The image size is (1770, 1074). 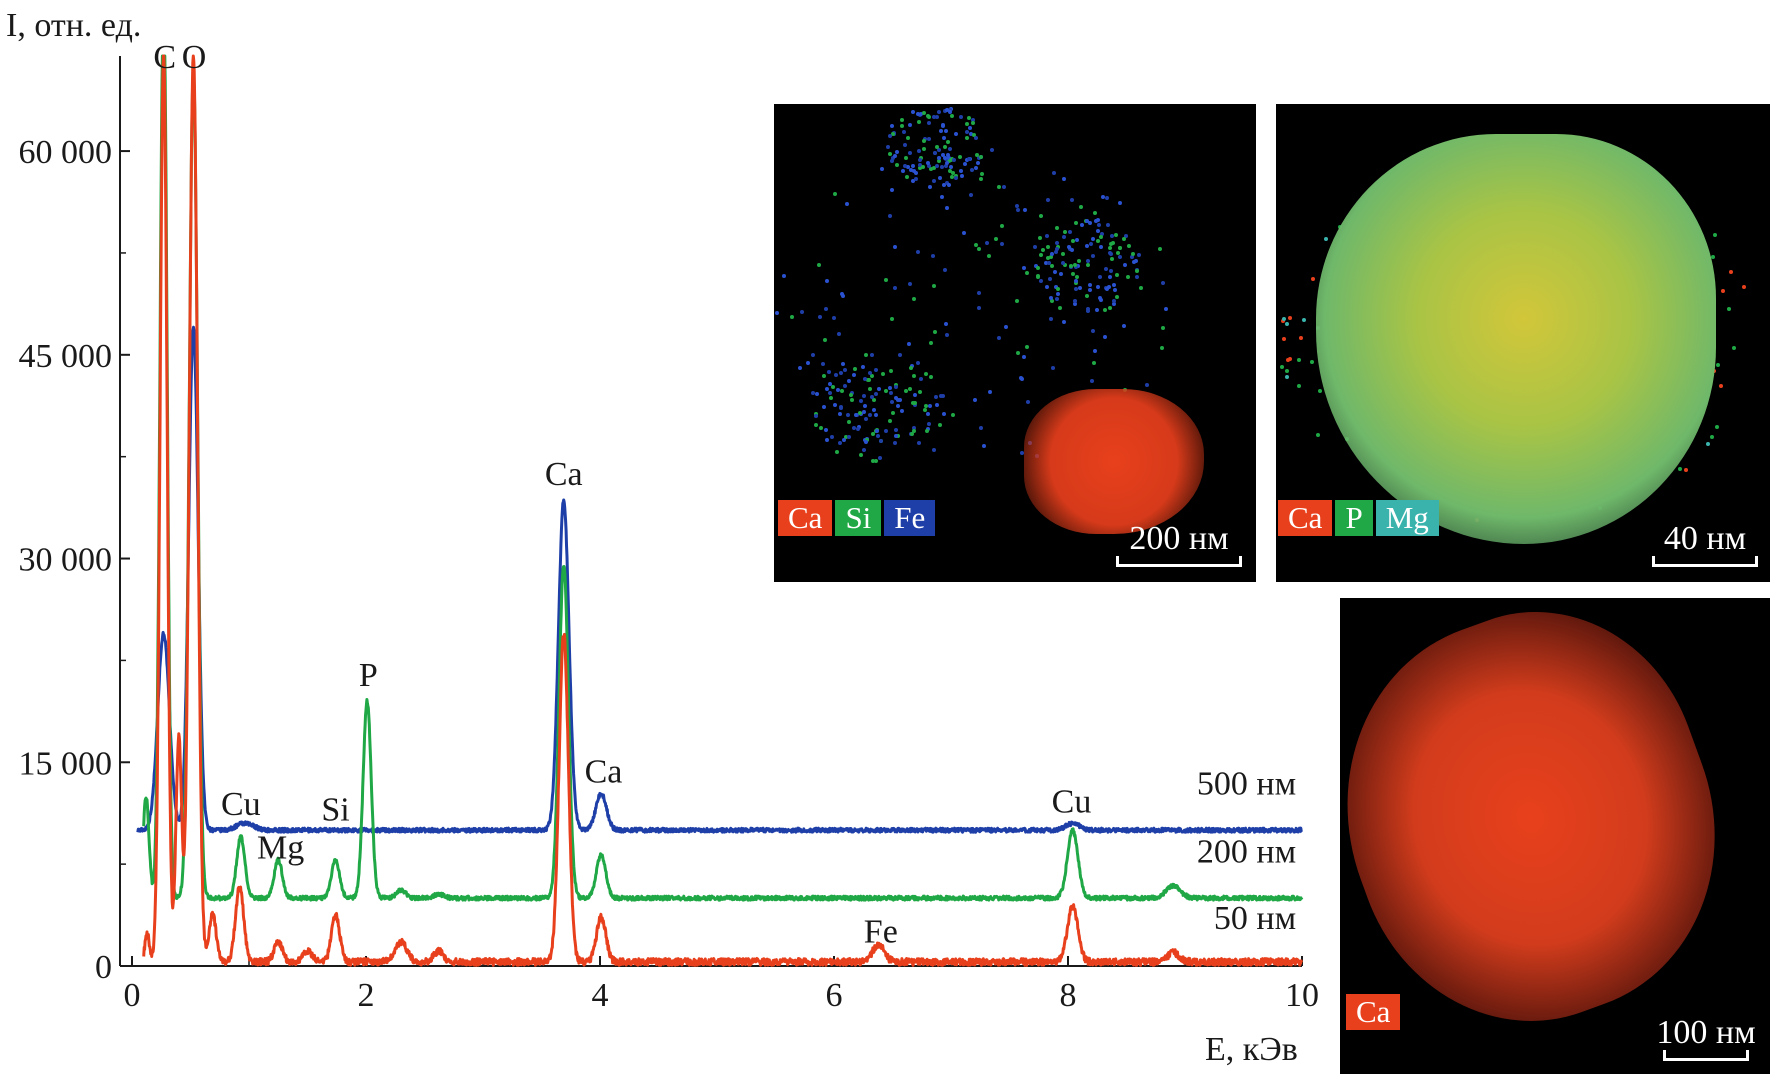 I want to click on legend-chip-fe: Fe, so click(x=910, y=518).